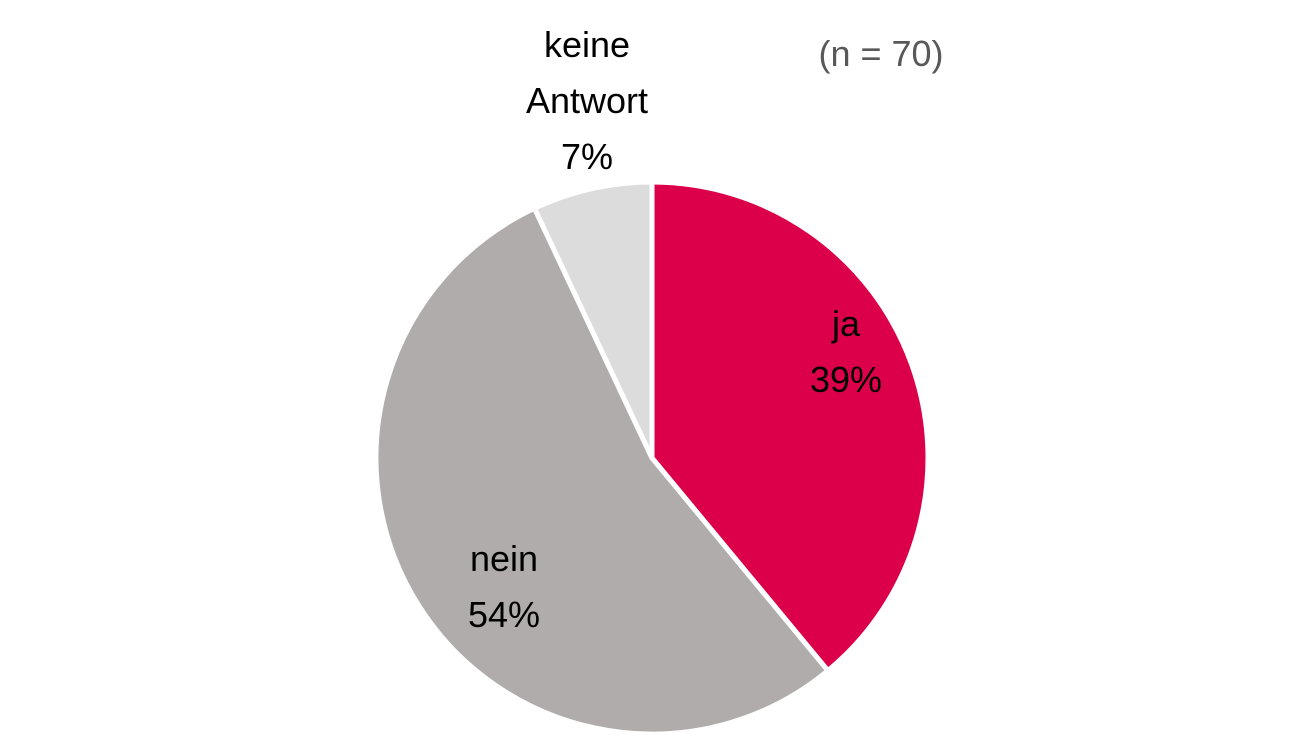 Image resolution: width=1310 pixels, height=742 pixels. I want to click on pie-label-value: 7%, so click(587, 156).